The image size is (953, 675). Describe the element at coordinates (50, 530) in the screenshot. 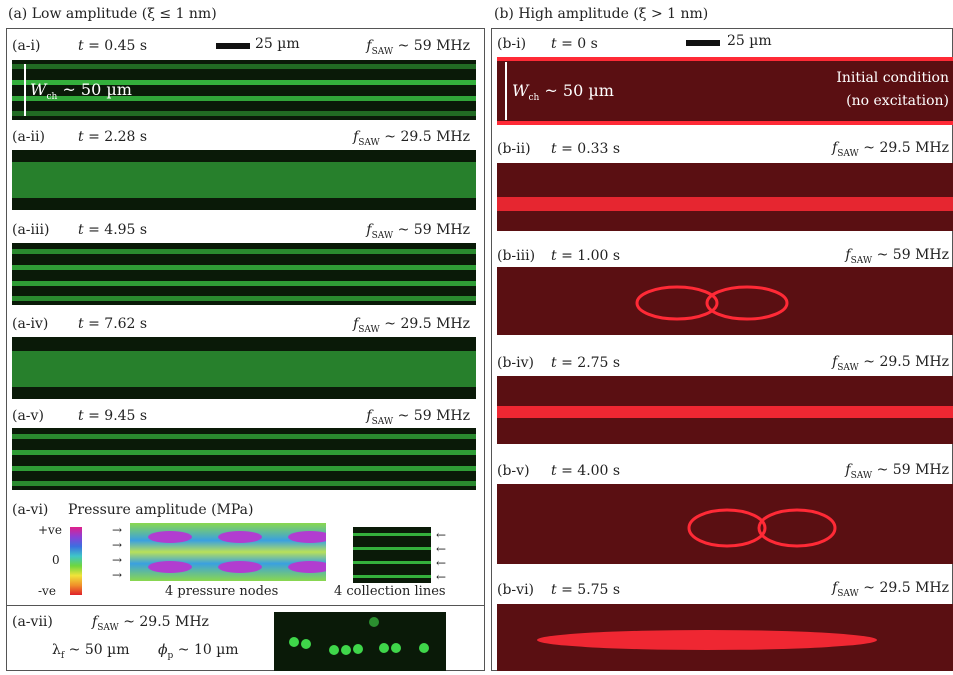

I see `scale-top: +ve` at that location.